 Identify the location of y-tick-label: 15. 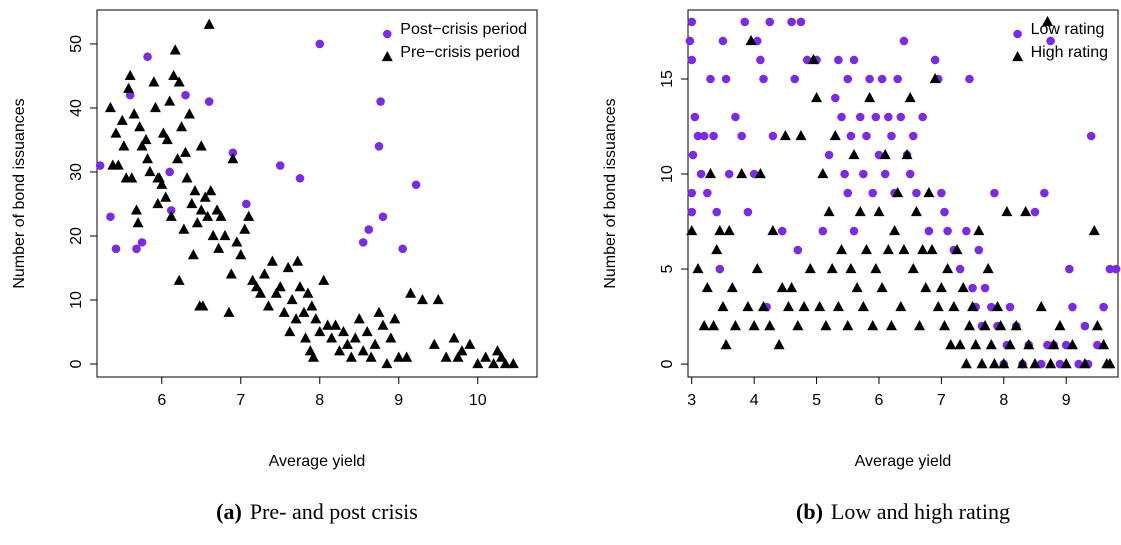
(667, 79).